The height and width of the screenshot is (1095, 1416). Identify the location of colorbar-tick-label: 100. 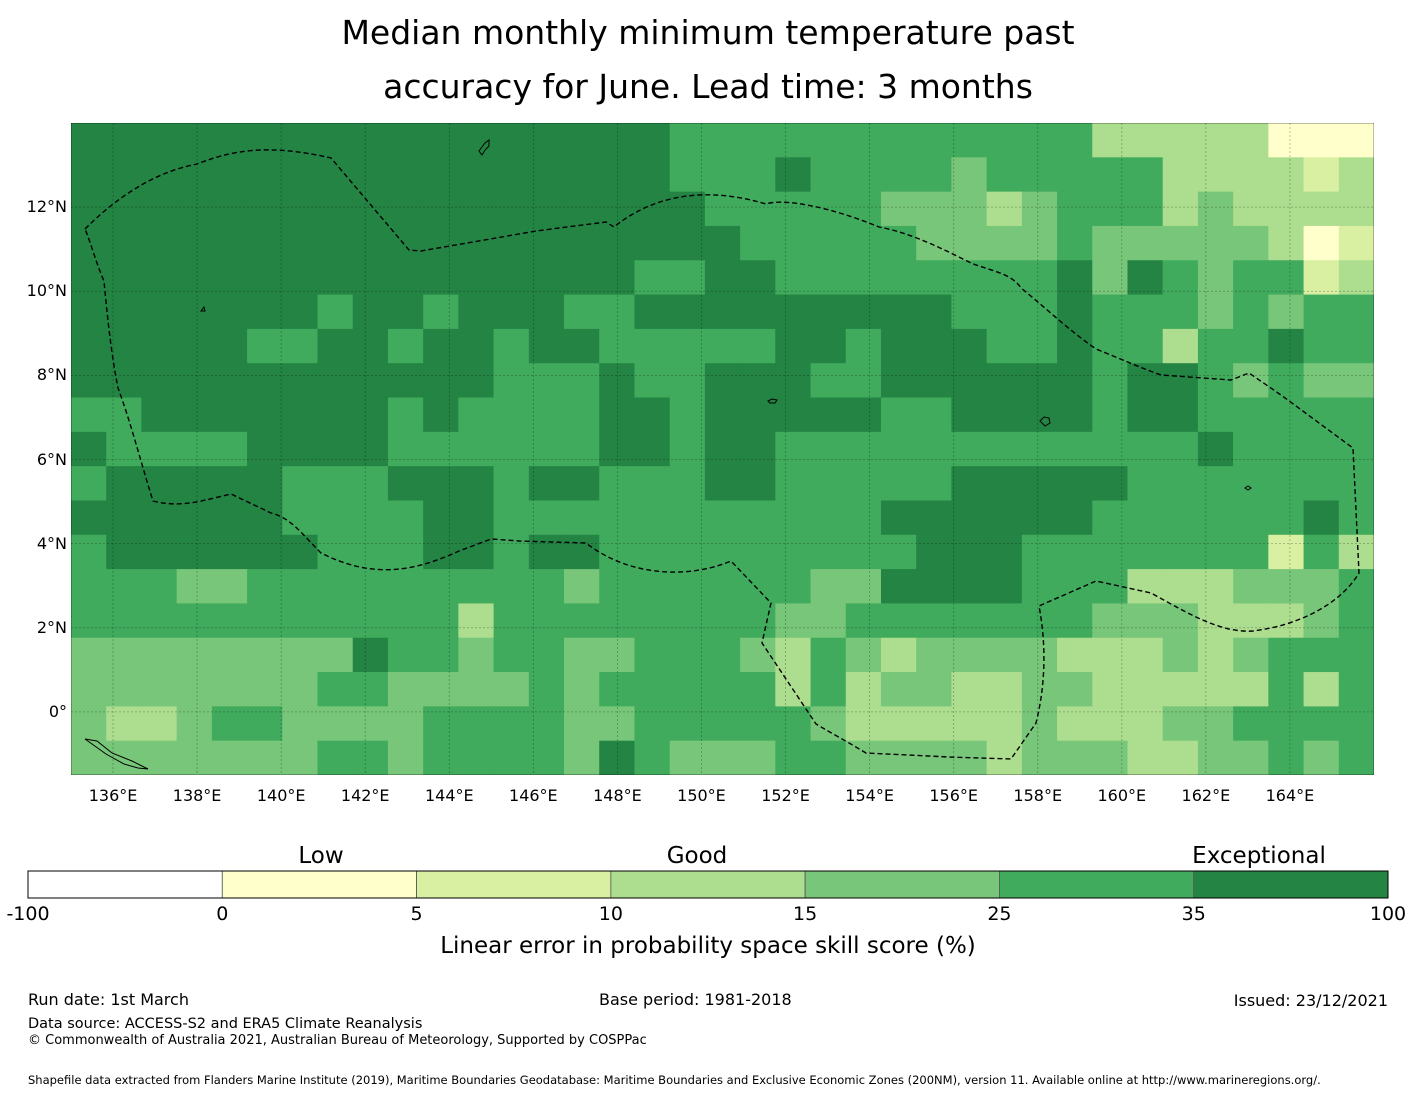
(1388, 914).